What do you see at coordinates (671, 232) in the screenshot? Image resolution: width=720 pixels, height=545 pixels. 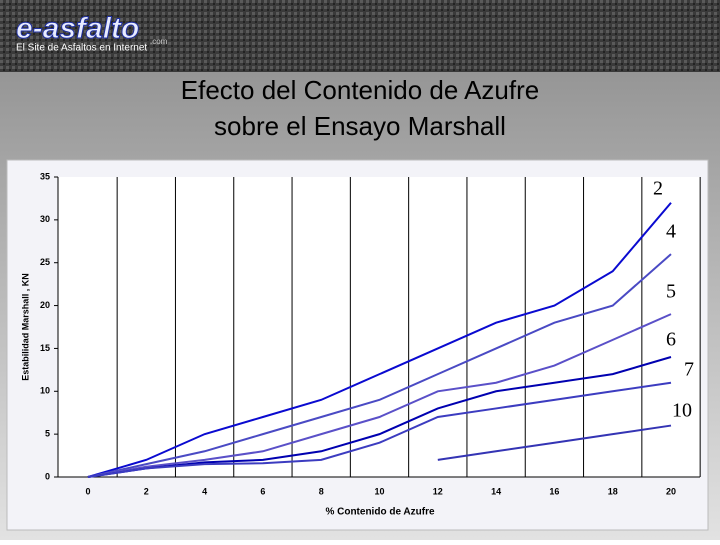 I see `series-label: 4` at bounding box center [671, 232].